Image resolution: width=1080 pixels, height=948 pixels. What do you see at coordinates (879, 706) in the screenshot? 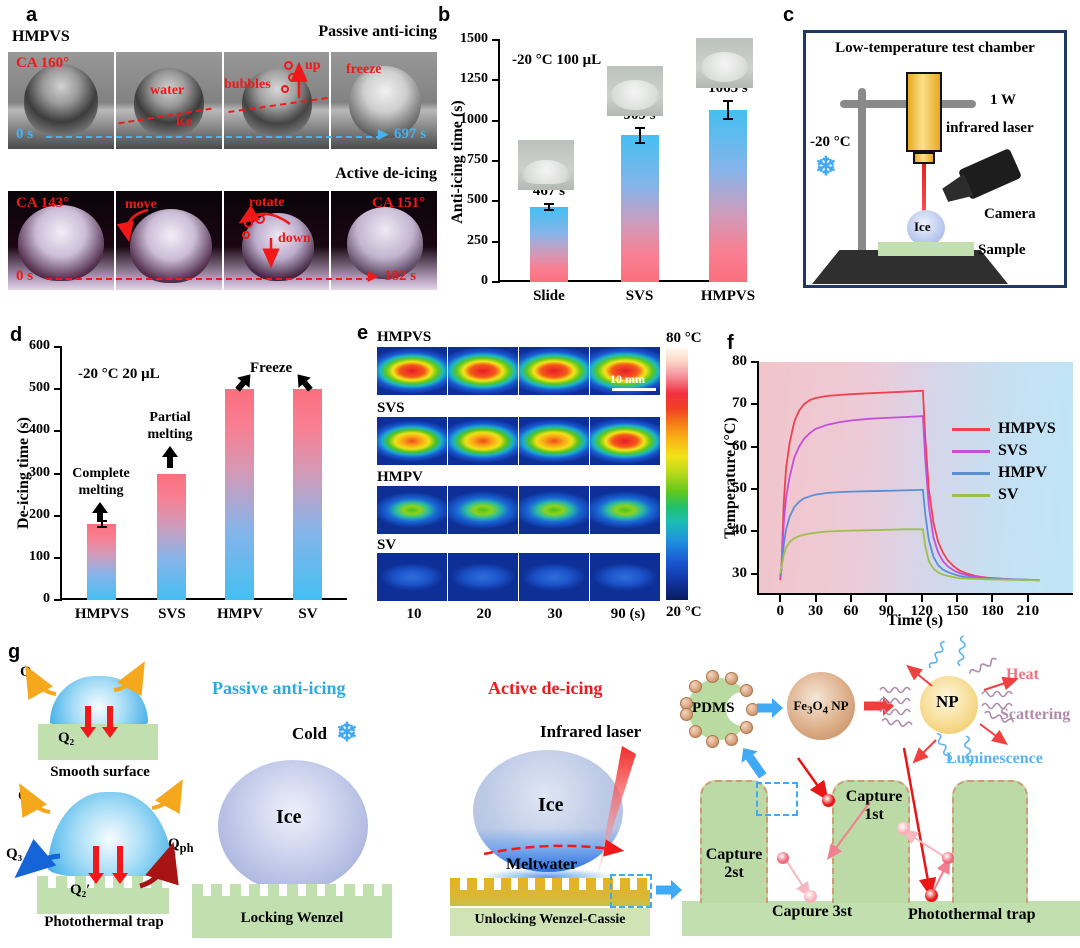
I see `np-transform-arrow` at bounding box center [879, 706].